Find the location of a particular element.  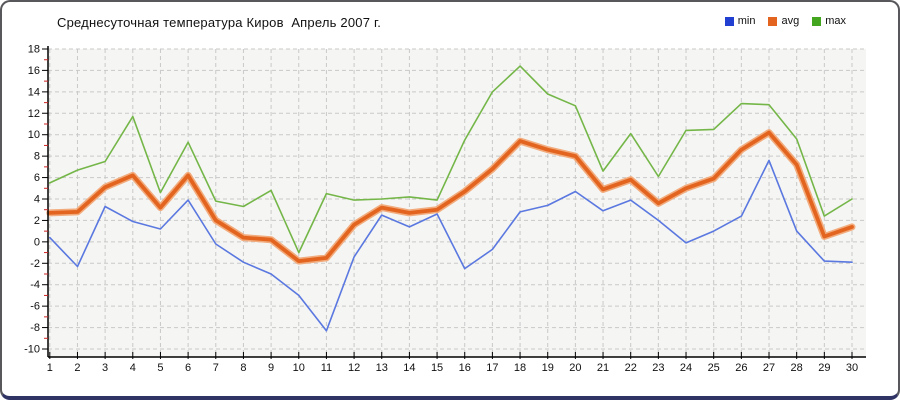

svg-text: -8 is located at coordinates (35, 328).